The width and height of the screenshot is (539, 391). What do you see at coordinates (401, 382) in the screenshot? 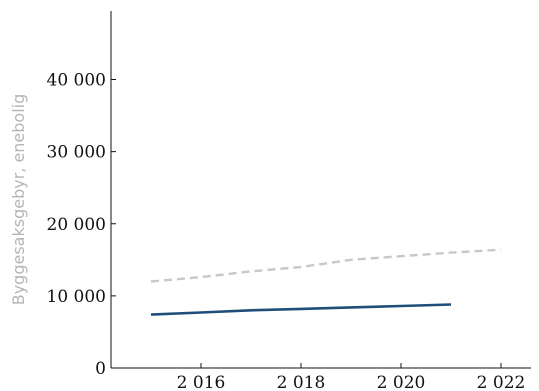
I see `x-tick-label: 2 020` at bounding box center [401, 382].